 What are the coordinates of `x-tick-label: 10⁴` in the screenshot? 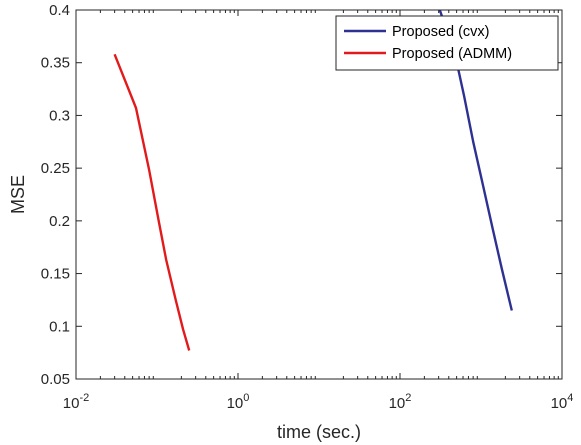 It's located at (562, 402).